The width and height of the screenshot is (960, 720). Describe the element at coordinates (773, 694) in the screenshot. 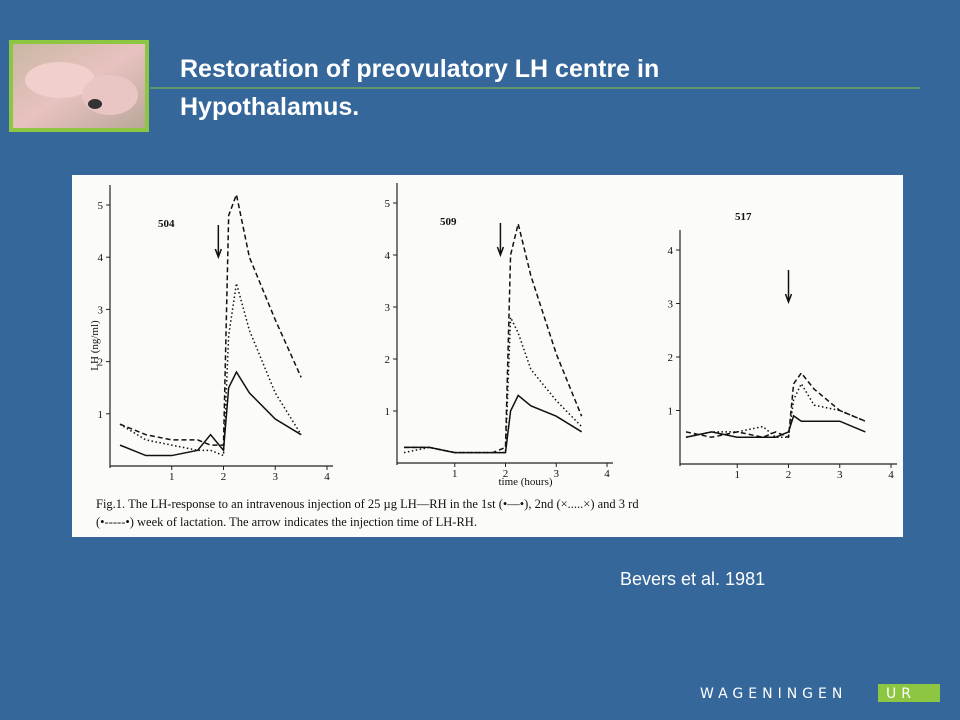

I see `logo-text: WAGENINGEN` at that location.